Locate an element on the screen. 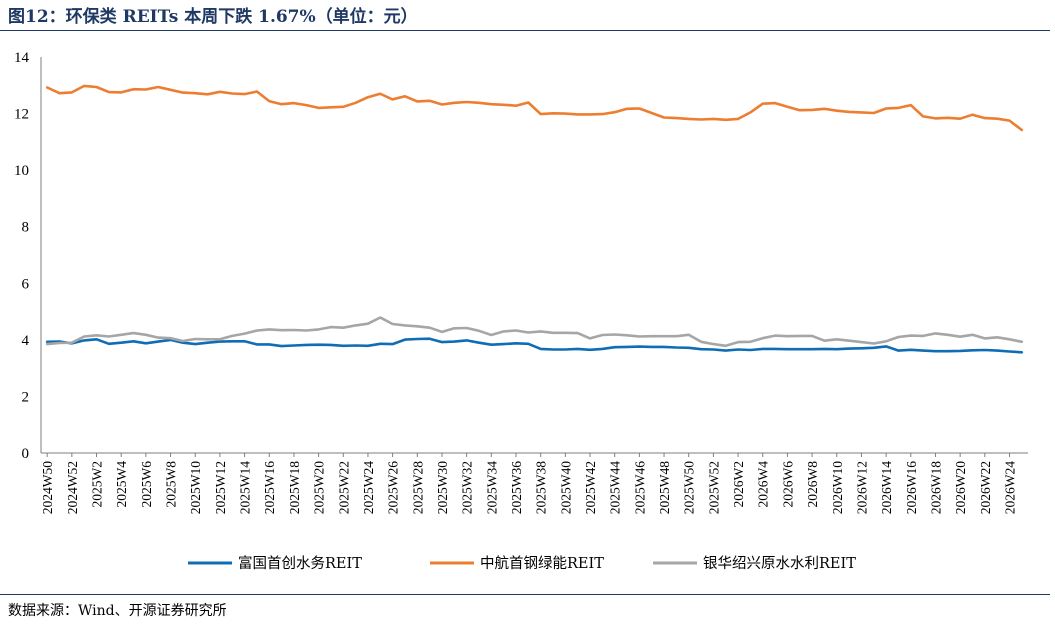  x-tick-label: 2025W26 is located at coordinates (393, 487).